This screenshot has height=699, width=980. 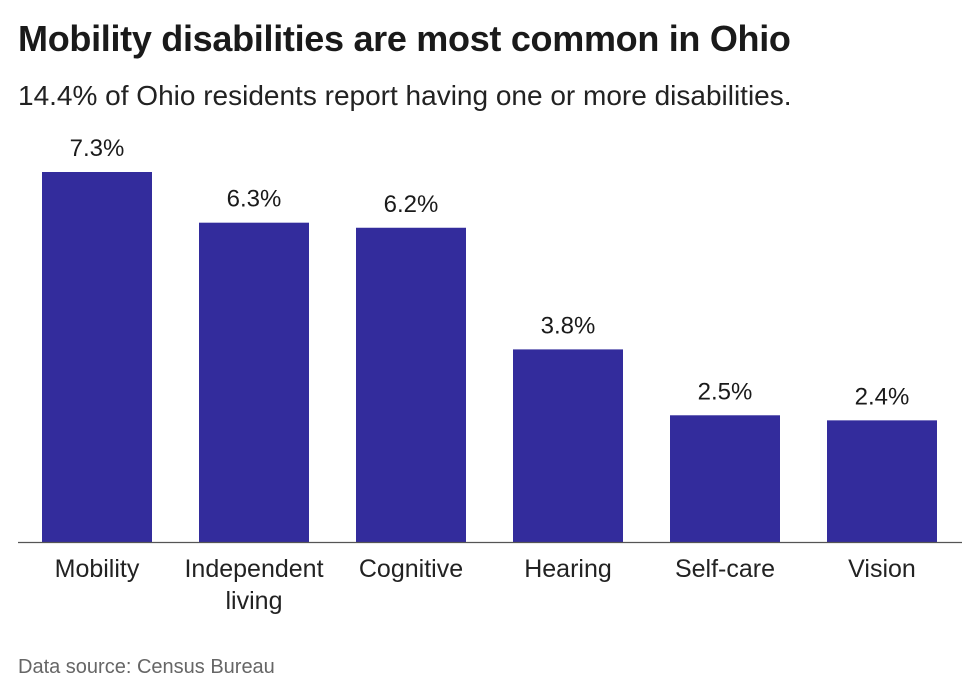 I want to click on data-source: Data source: Census Bureau, so click(x=146, y=667).